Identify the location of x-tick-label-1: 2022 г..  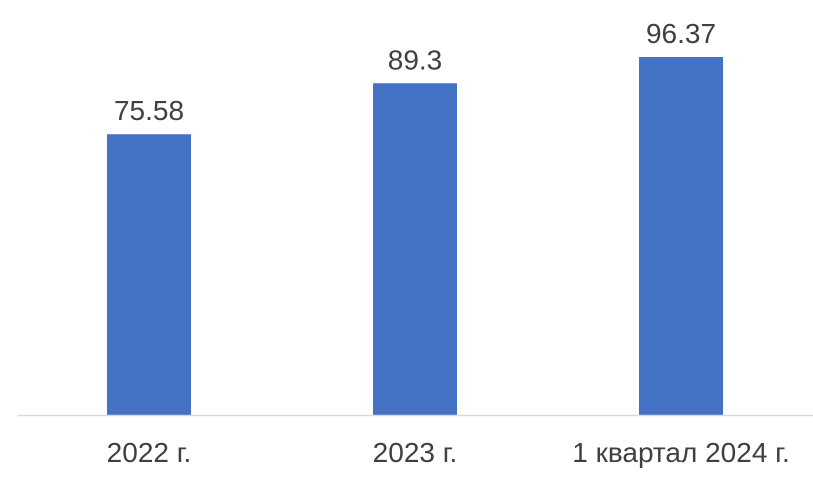
(149, 452).